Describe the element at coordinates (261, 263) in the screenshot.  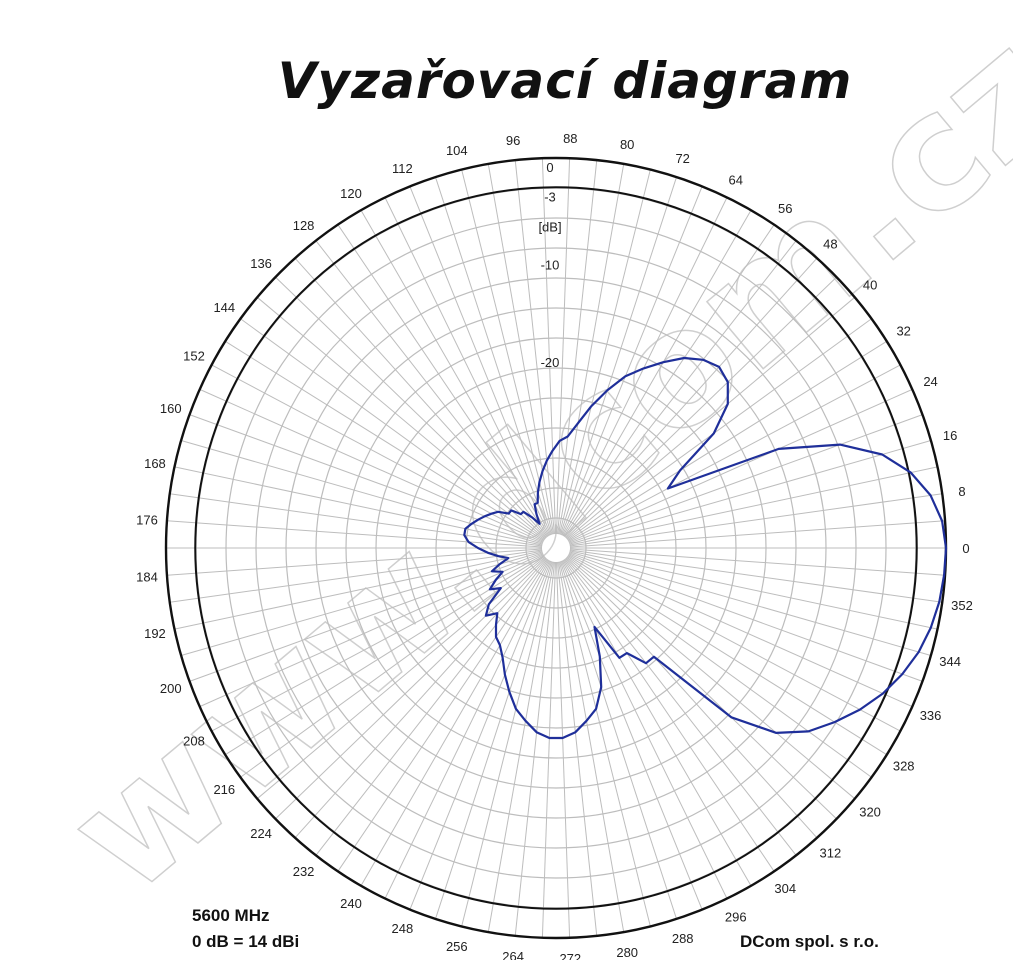
I see `angle-tick-label: 136` at that location.